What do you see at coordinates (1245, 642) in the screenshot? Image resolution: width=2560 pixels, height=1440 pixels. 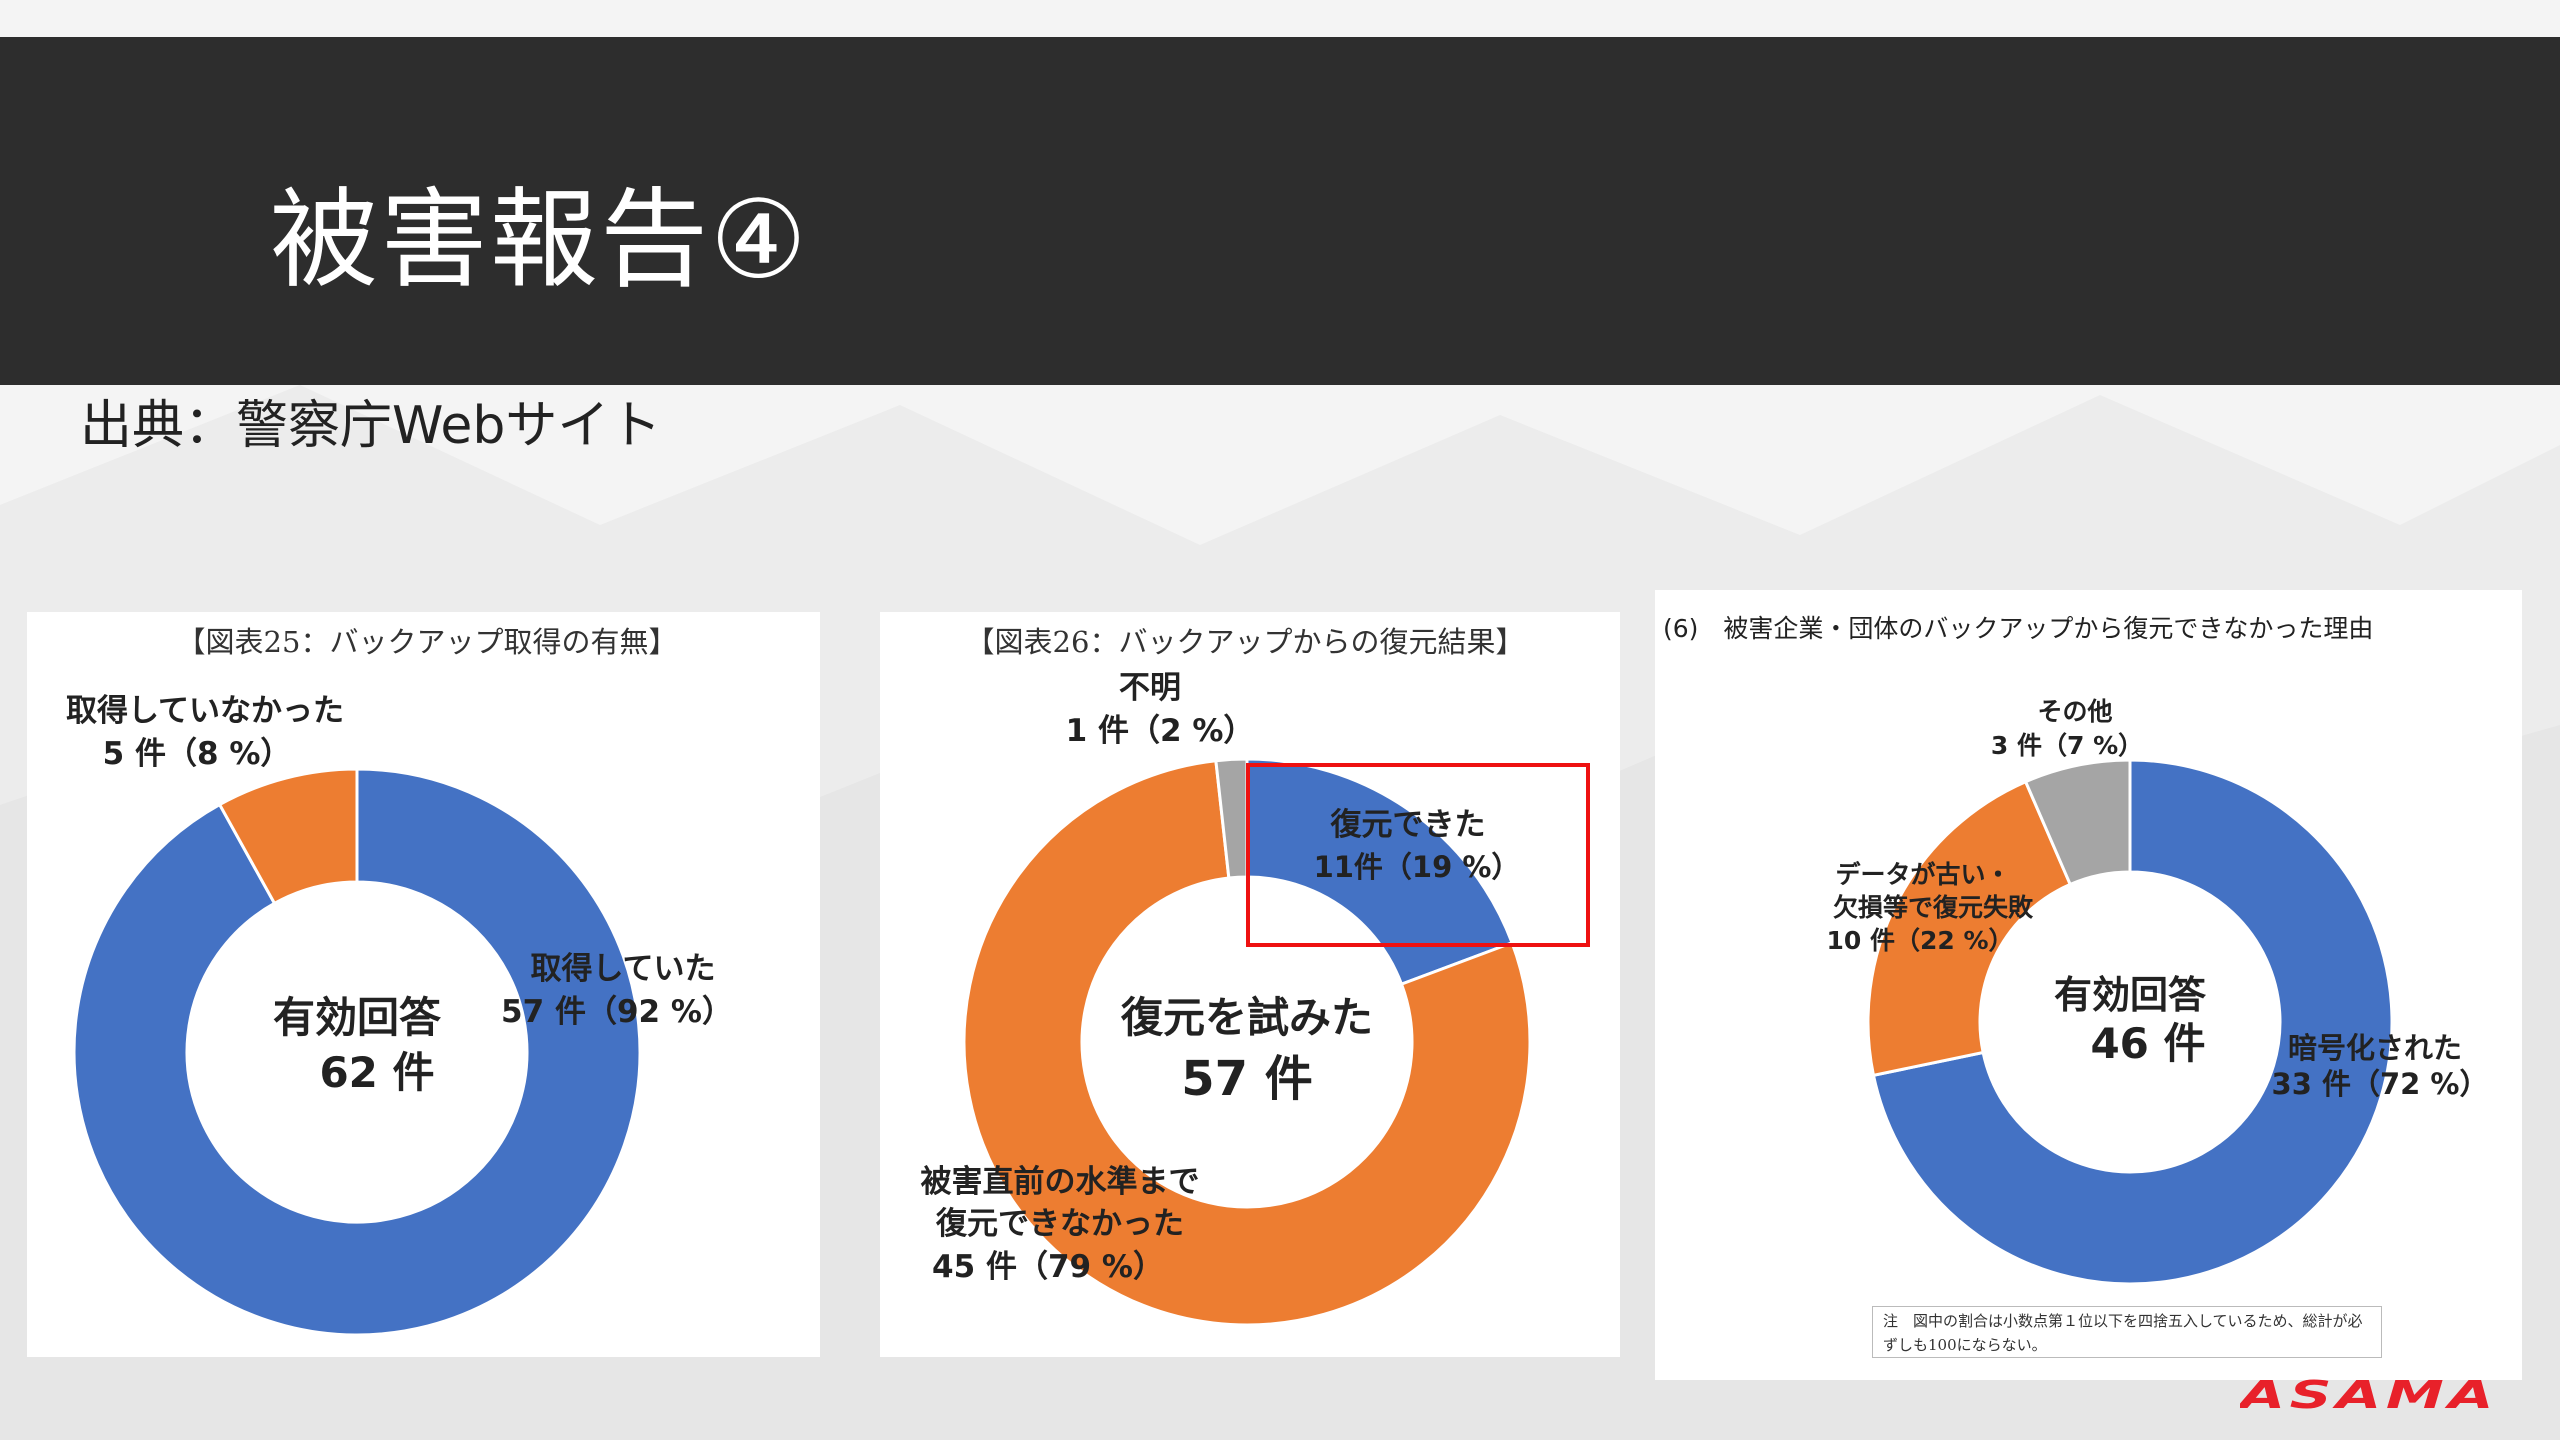 I see `chart-title: 【図表26：バックアップからの復元結果】` at bounding box center [1245, 642].